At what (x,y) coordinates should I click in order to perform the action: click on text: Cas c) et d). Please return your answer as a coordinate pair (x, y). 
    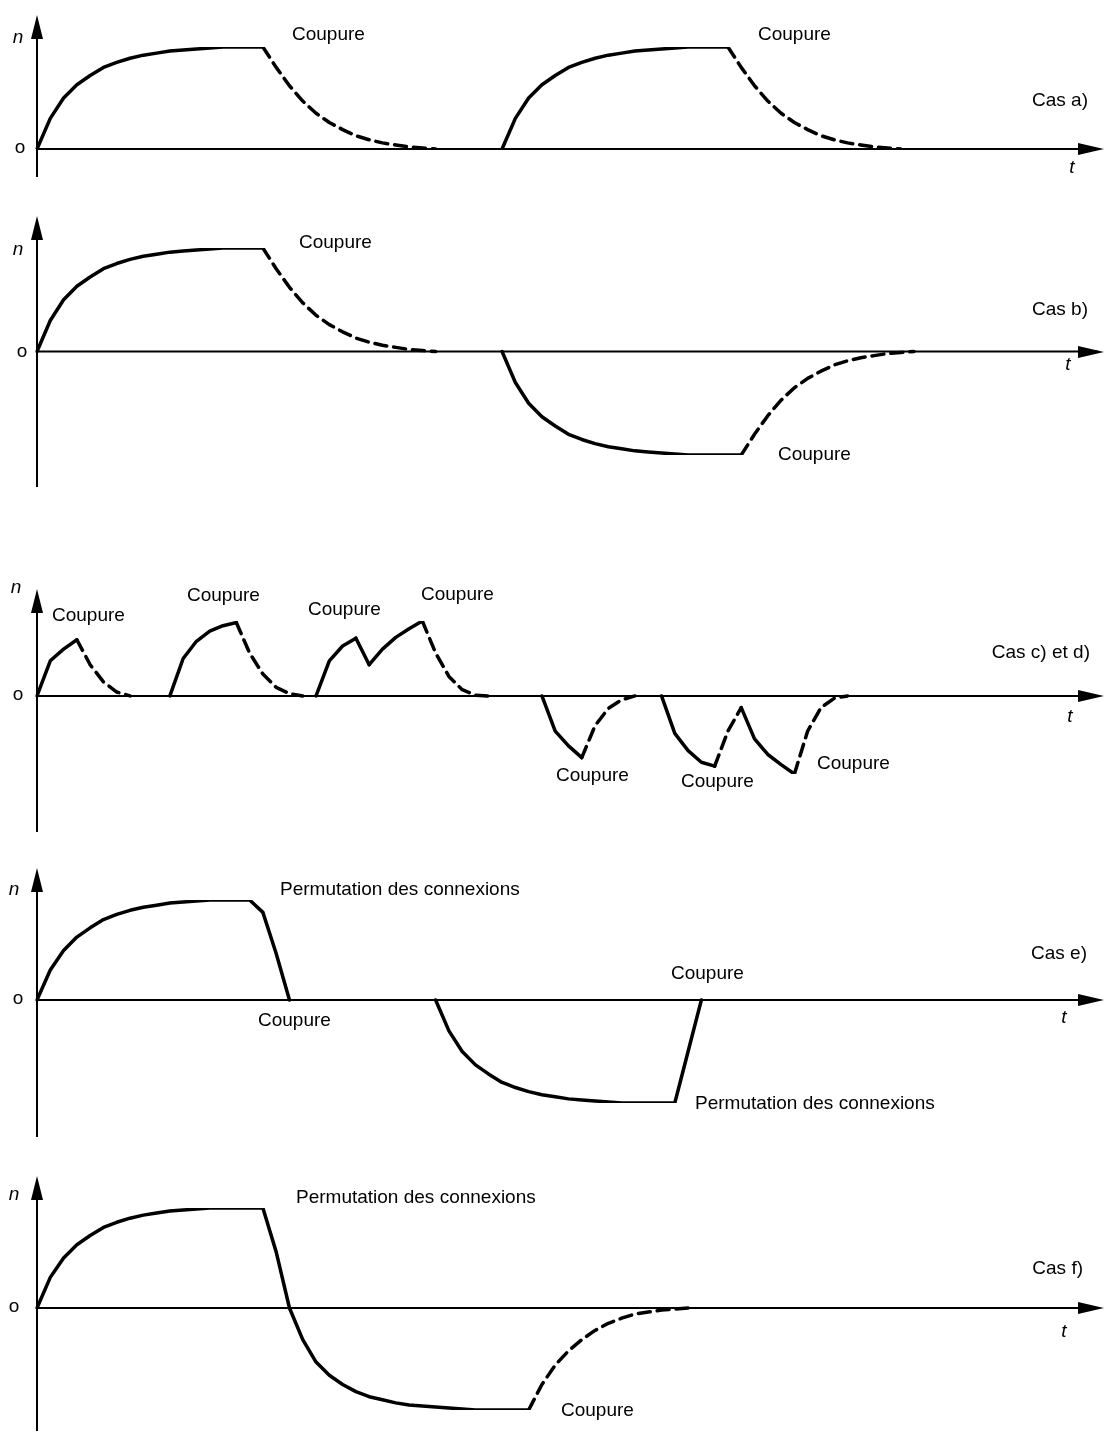
    Looking at the image, I should click on (1040, 652).